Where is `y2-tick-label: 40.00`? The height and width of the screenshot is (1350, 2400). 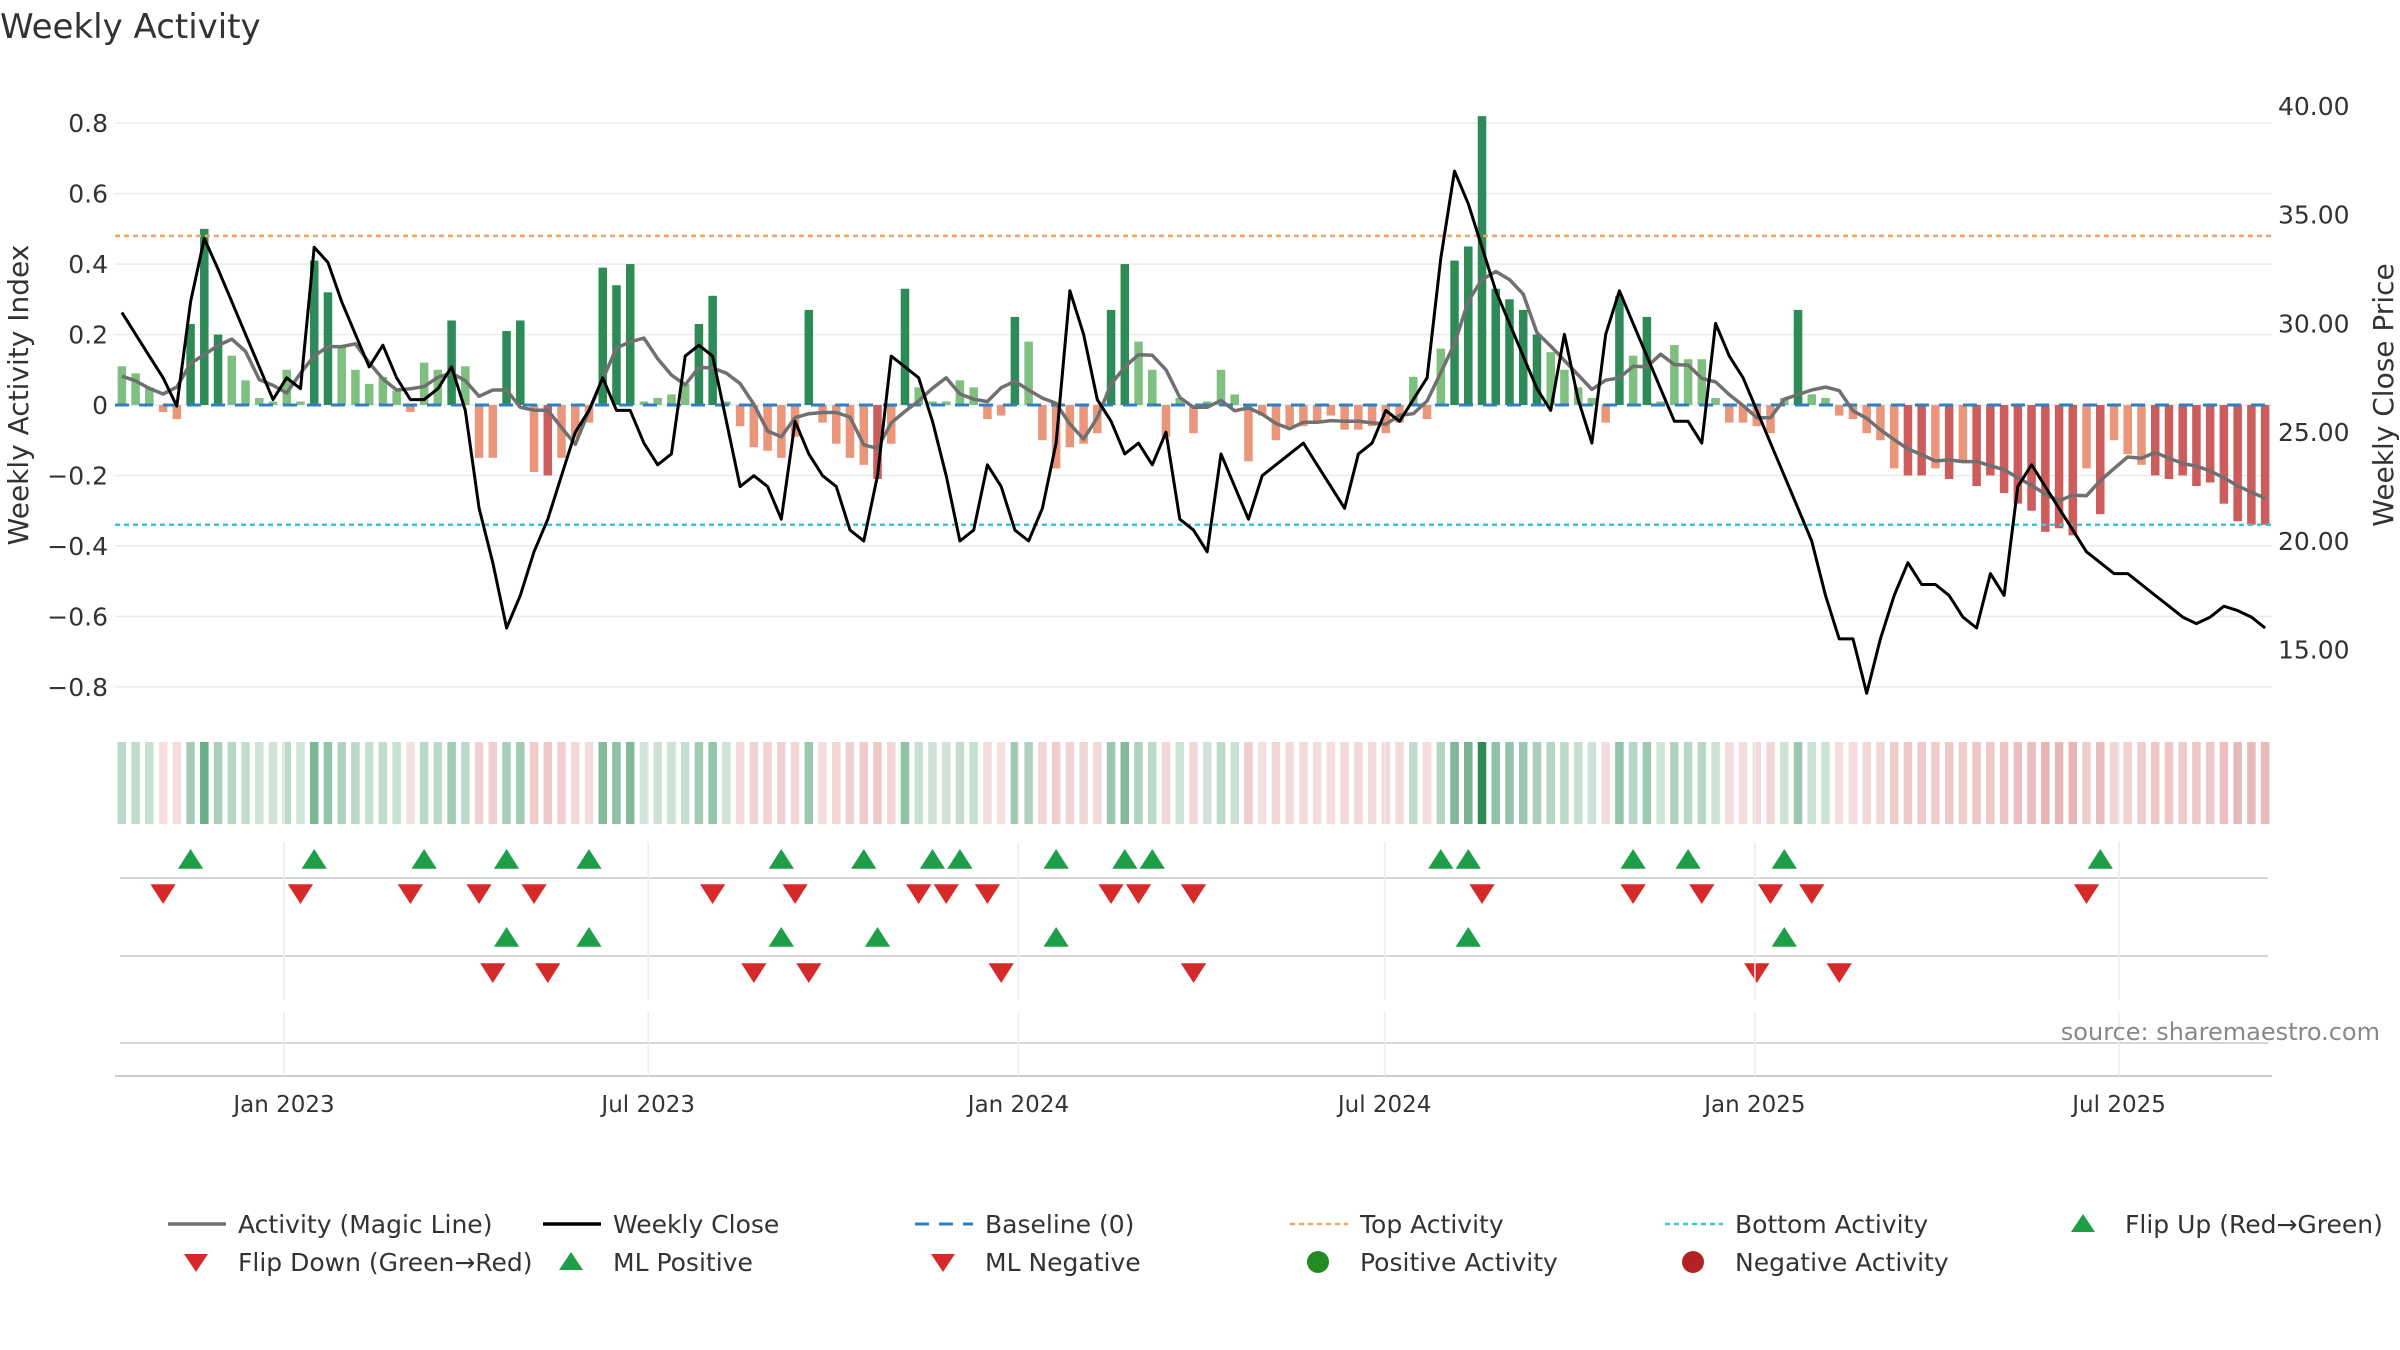
y2-tick-label: 40.00 is located at coordinates (2314, 106).